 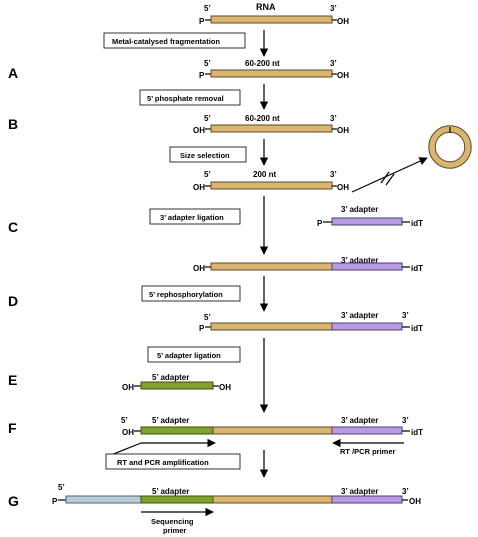 I want to click on rna-molecule: 5’ RNA 3’ P OH, so click(x=274, y=14).